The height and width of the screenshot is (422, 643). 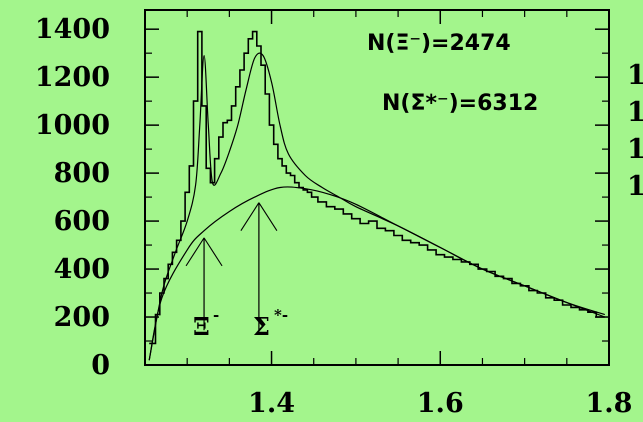 What do you see at coordinates (82, 269) in the screenshot?
I see `y-tick-label: 400` at bounding box center [82, 269].